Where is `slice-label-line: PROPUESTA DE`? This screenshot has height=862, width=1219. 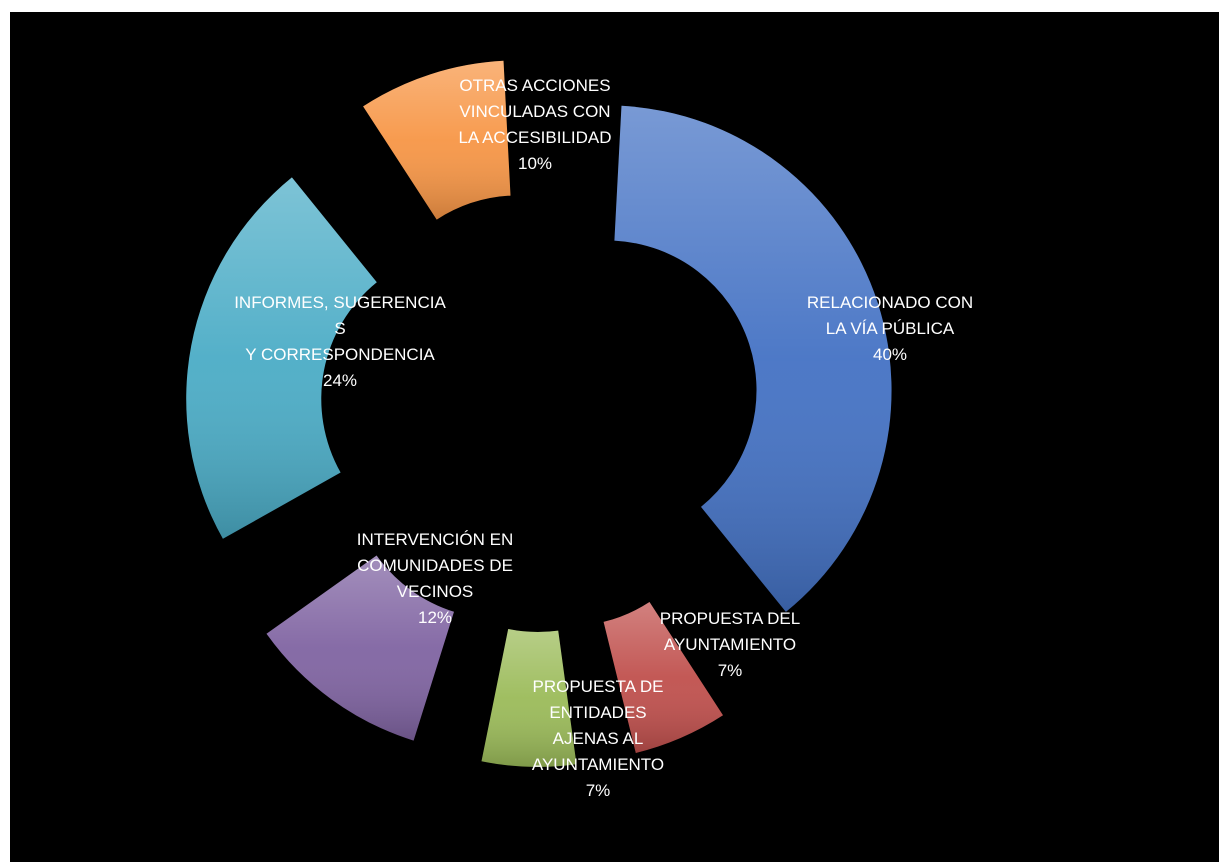 slice-label-line: PROPUESTA DE is located at coordinates (598, 686).